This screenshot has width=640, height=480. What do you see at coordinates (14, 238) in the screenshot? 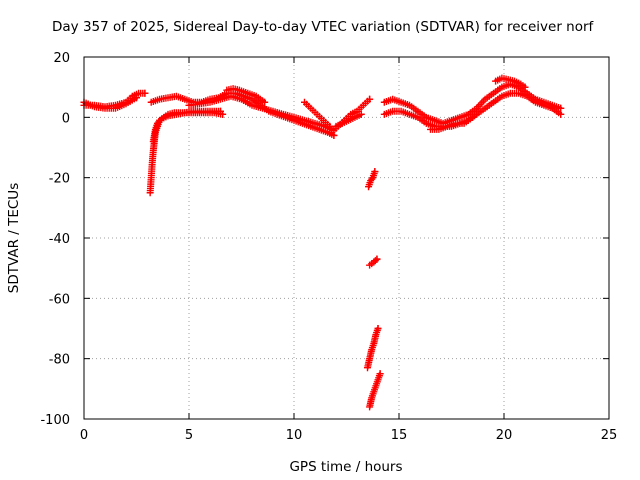
I see `y-axis-label: SDTVAR / TECUs` at bounding box center [14, 238].